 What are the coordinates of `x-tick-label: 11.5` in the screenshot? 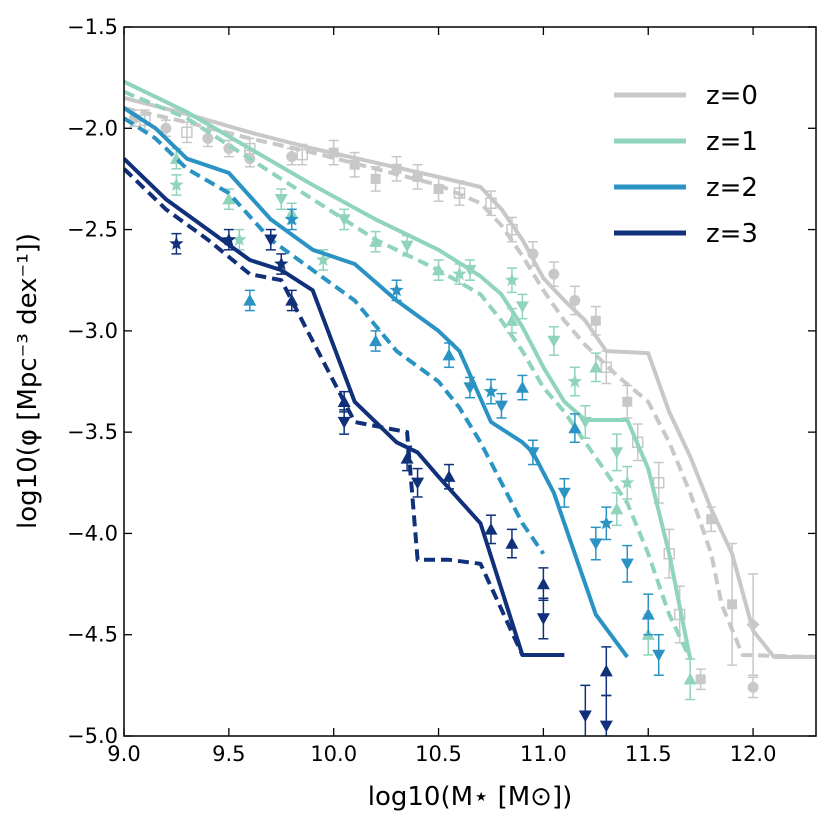 It's located at (648, 754).